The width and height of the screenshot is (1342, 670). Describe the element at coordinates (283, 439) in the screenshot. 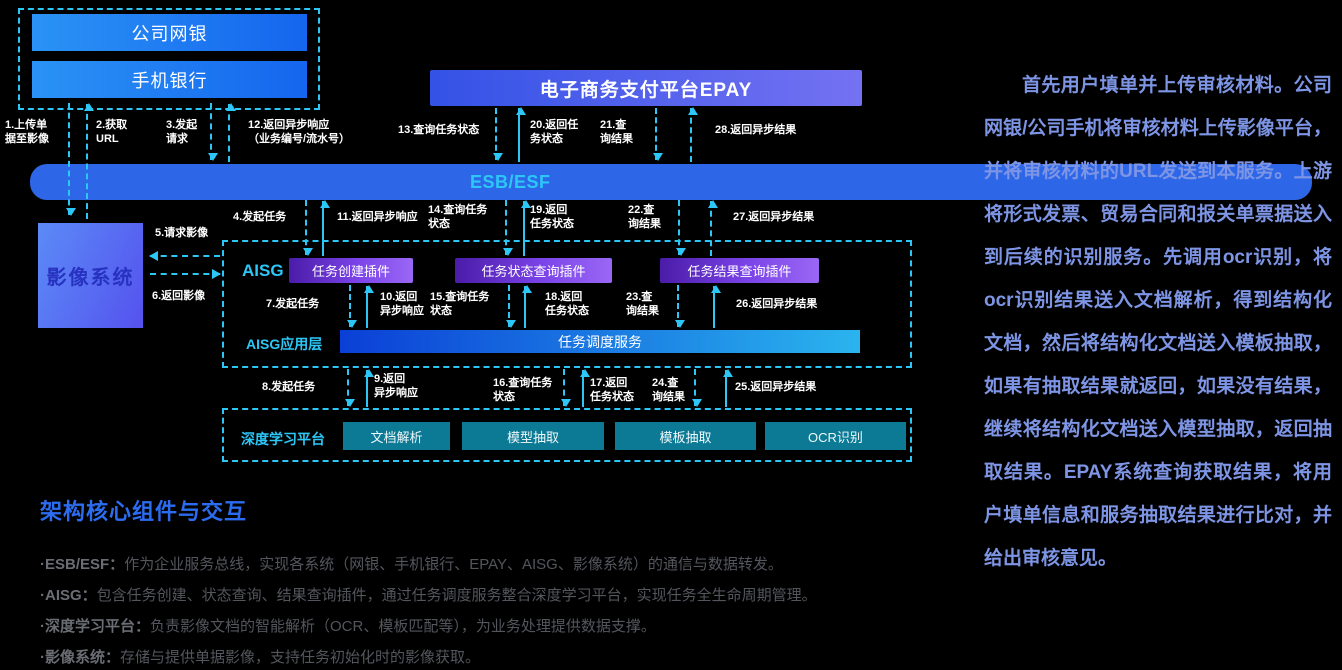

I see `deep-learning-label: 深度学习平台` at that location.